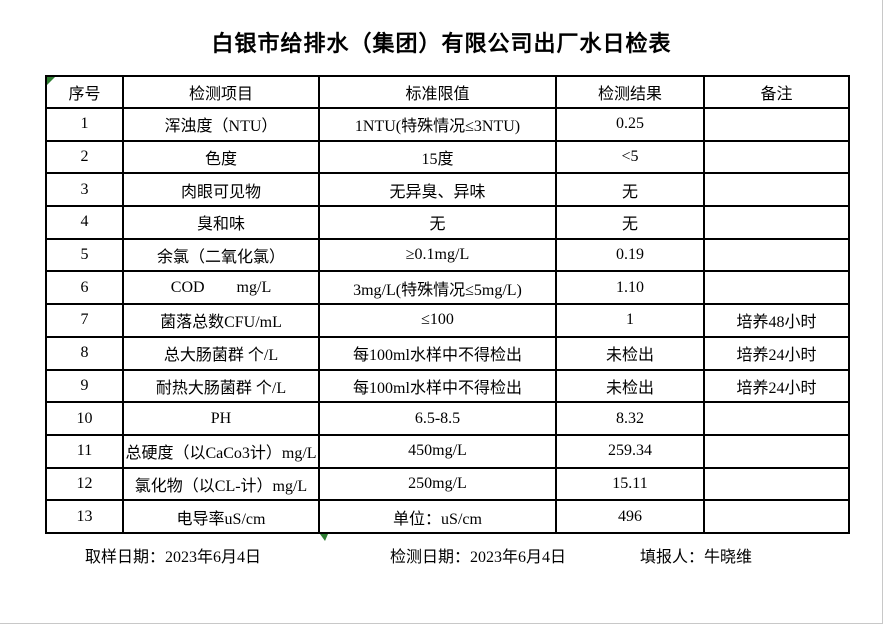 The width and height of the screenshot is (883, 624). What do you see at coordinates (441, 43) in the screenshot?
I see `page-title: 白银市给排水（集团）有限公司出厂水日检表` at bounding box center [441, 43].